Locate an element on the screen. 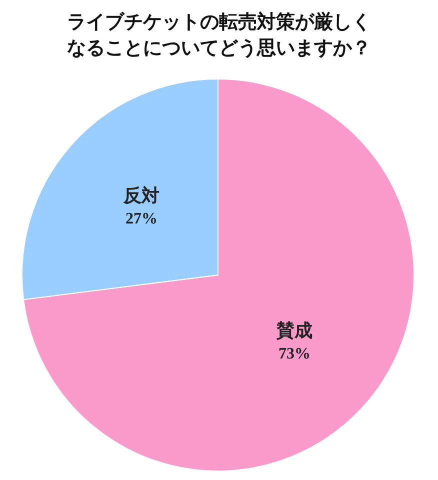 The width and height of the screenshot is (438, 480). chart-title: ライブチケットの転売対策が厳しくなることについてどう思いますか？ is located at coordinates (219, 35).